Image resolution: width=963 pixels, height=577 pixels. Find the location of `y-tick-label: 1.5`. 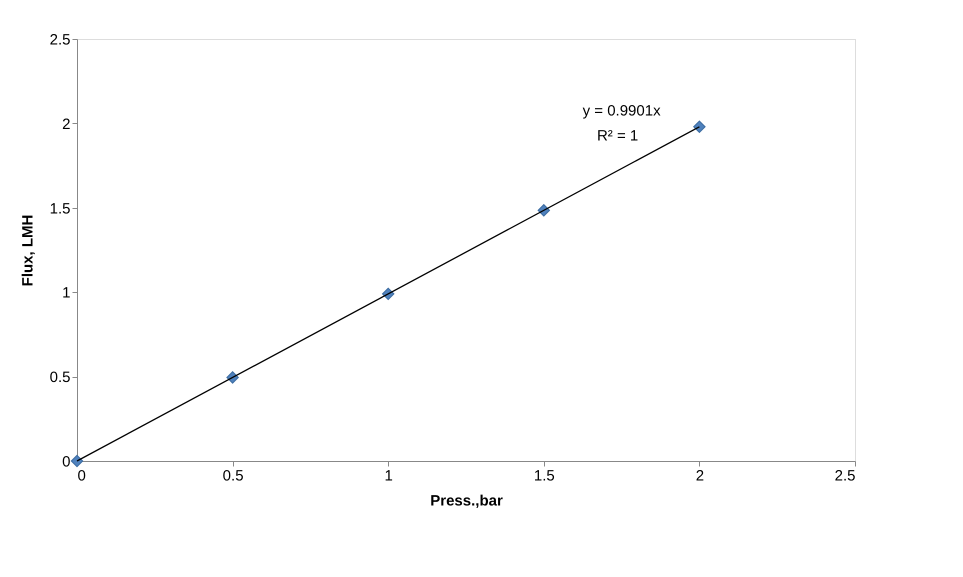

y-tick-label: 1.5 is located at coordinates (60, 209).